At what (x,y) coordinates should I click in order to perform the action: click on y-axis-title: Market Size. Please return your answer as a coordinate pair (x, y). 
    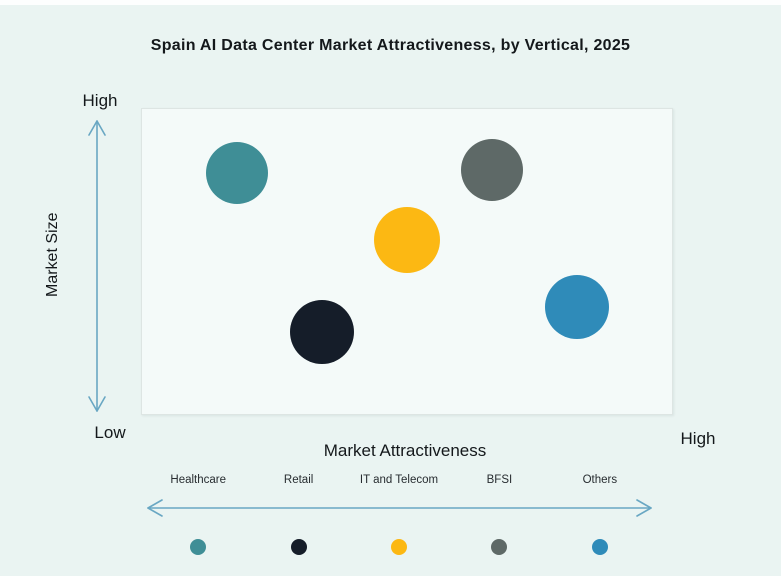
    Looking at the image, I should click on (52, 255).